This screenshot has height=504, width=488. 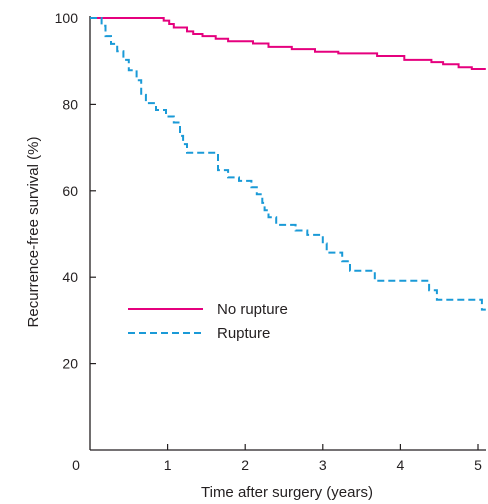 What do you see at coordinates (67, 18) in the screenshot?
I see `y-tick-label: 100` at bounding box center [67, 18].